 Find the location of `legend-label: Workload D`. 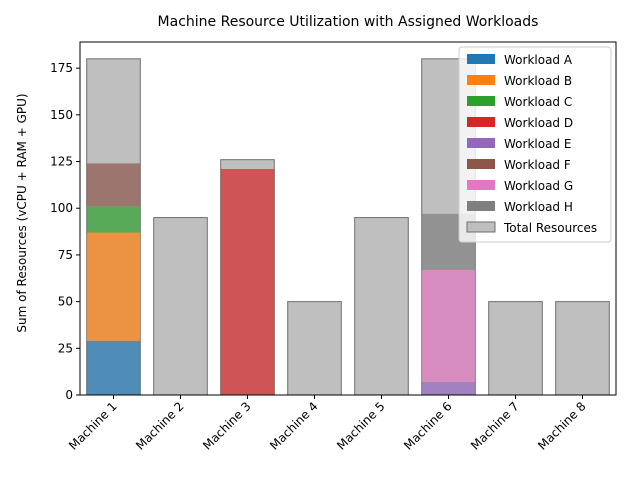

legend-label: Workload D is located at coordinates (538, 123).